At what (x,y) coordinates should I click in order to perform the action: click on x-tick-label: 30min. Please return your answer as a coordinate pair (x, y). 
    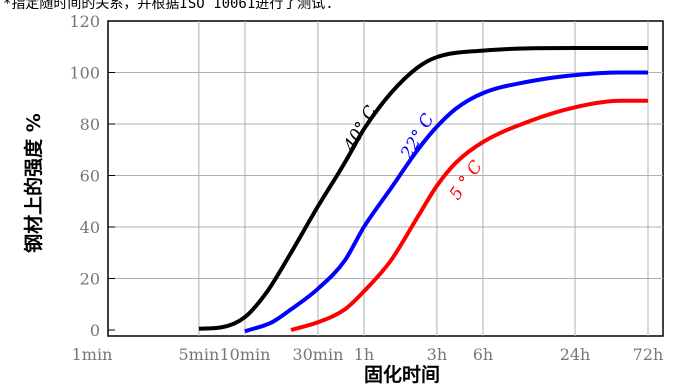
    Looking at the image, I should click on (317, 354).